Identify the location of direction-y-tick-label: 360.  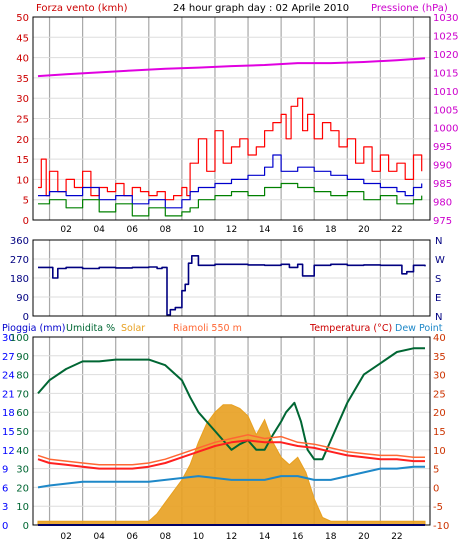
(19, 241).